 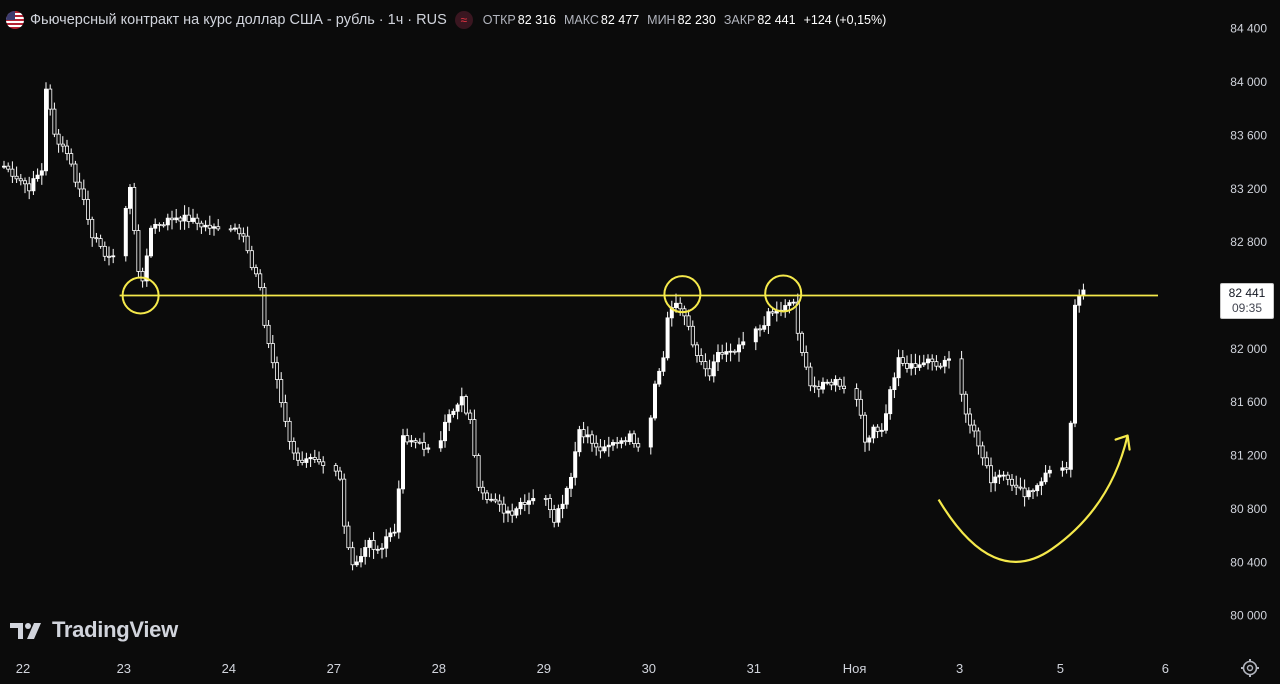 What do you see at coordinates (682, 294) in the screenshot?
I see `touch-circle` at bounding box center [682, 294].